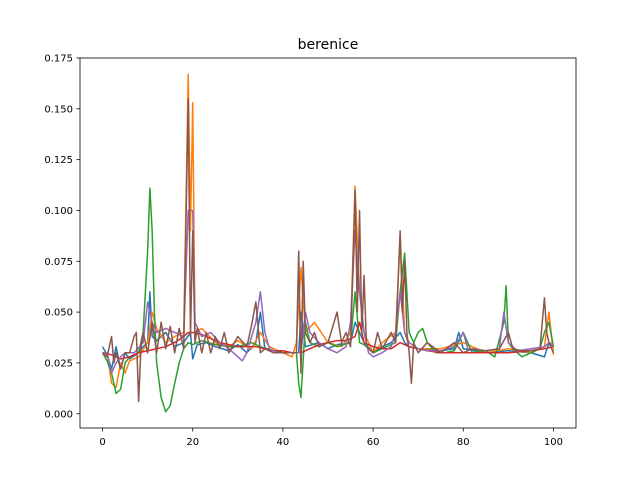 The image size is (640, 484). I want to click on y-tick-label: 0.175, so click(58, 59).